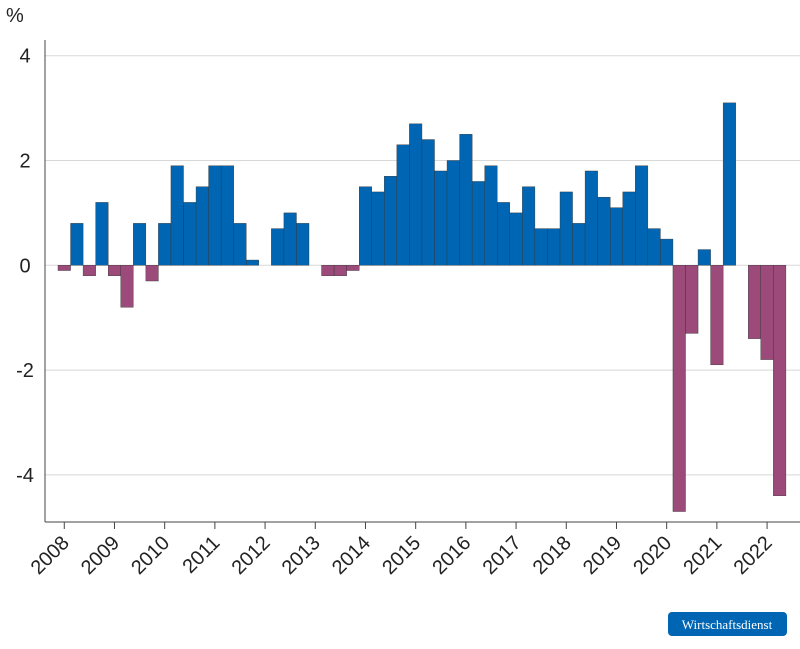  I want to click on source-badge, so click(727, 624).